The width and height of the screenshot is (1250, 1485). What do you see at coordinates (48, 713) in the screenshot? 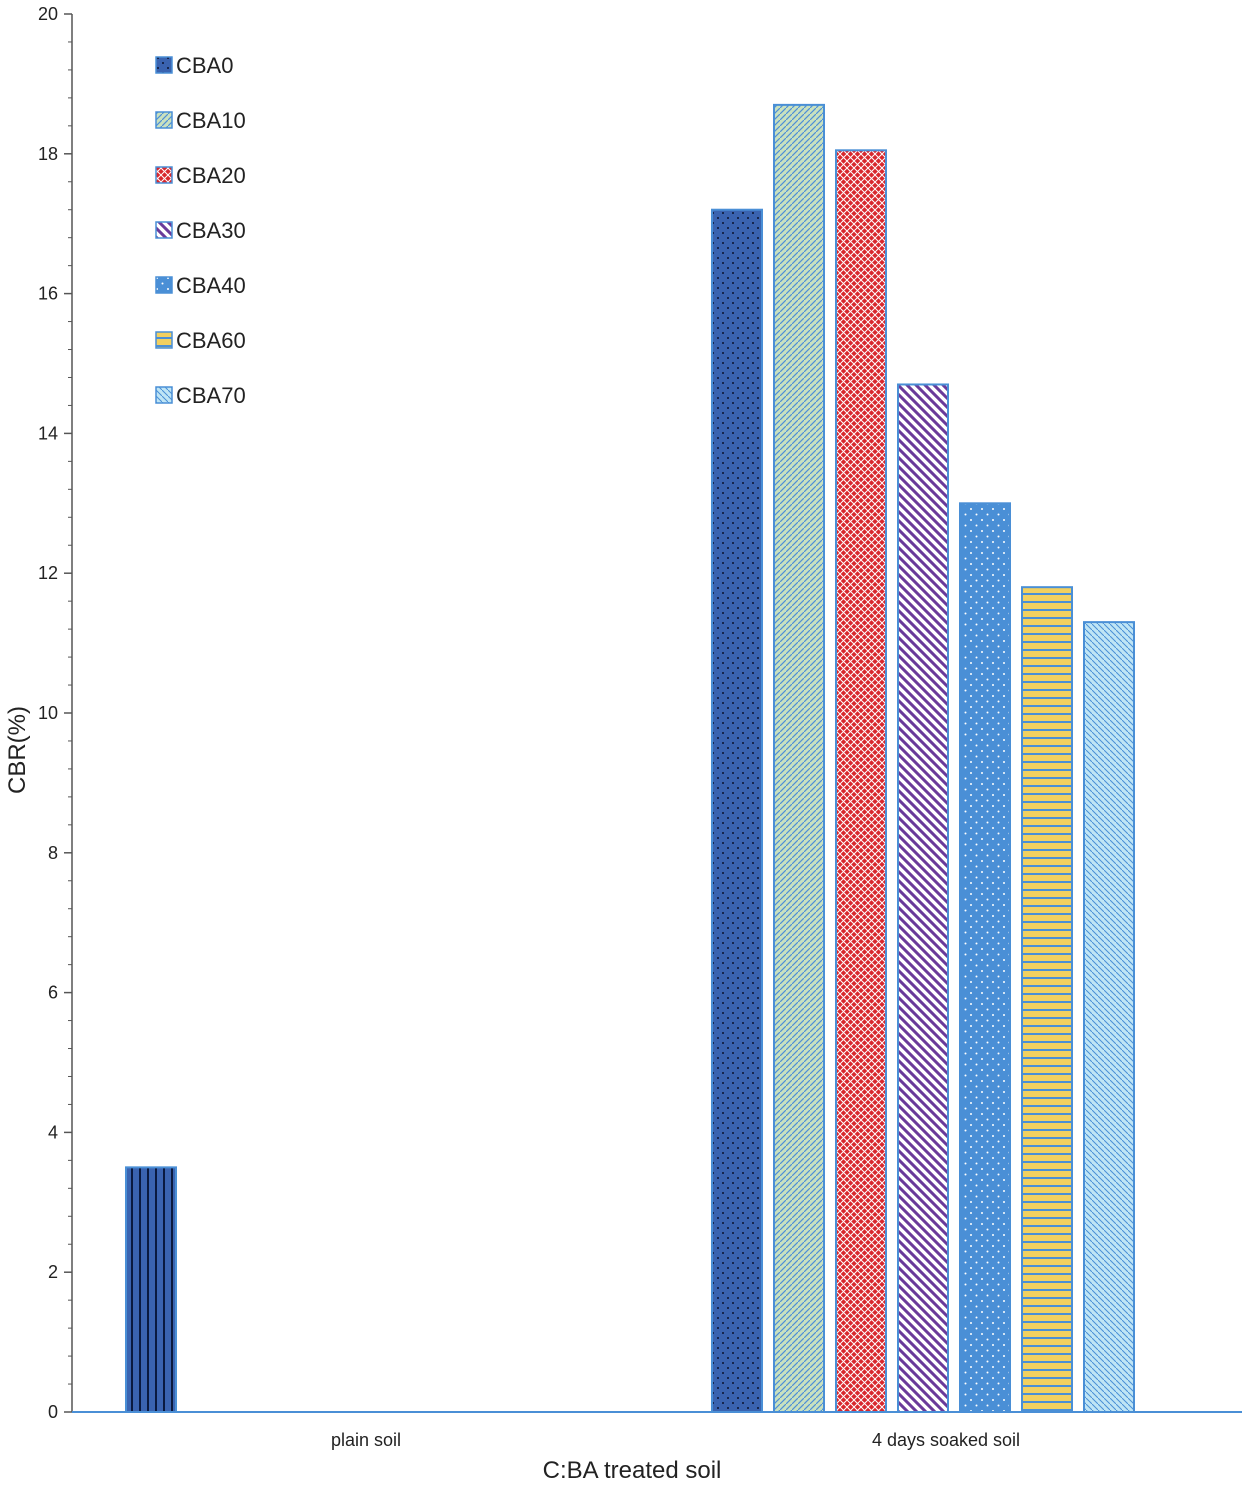
I see `y-tick-label: 10` at bounding box center [48, 713].